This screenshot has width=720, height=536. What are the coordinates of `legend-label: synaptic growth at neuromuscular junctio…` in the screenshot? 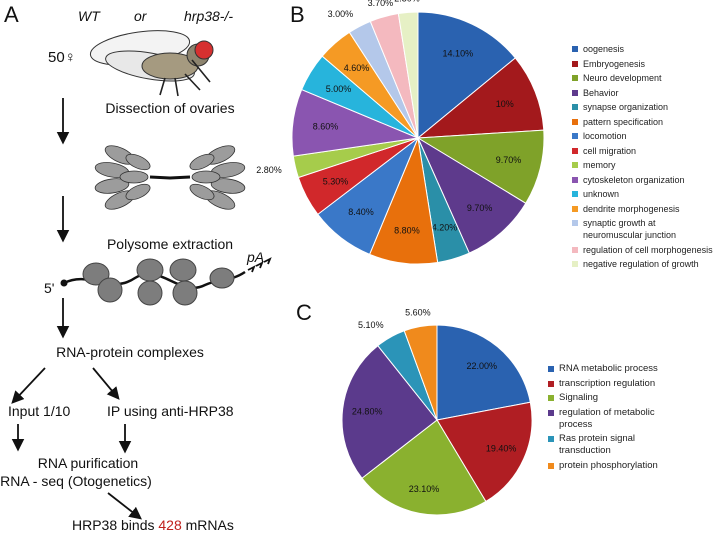 It's located at (630, 229).